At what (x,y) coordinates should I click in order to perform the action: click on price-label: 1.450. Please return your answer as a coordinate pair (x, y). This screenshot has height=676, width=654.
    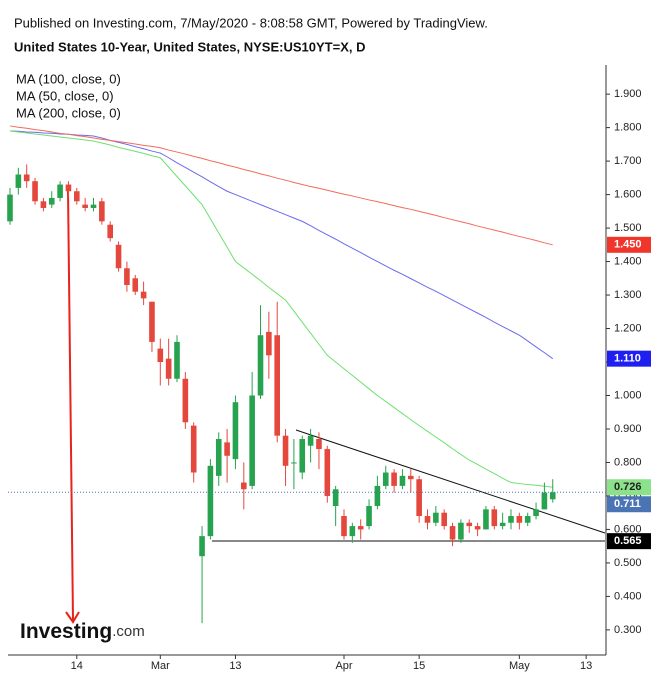
    Looking at the image, I should click on (628, 245).